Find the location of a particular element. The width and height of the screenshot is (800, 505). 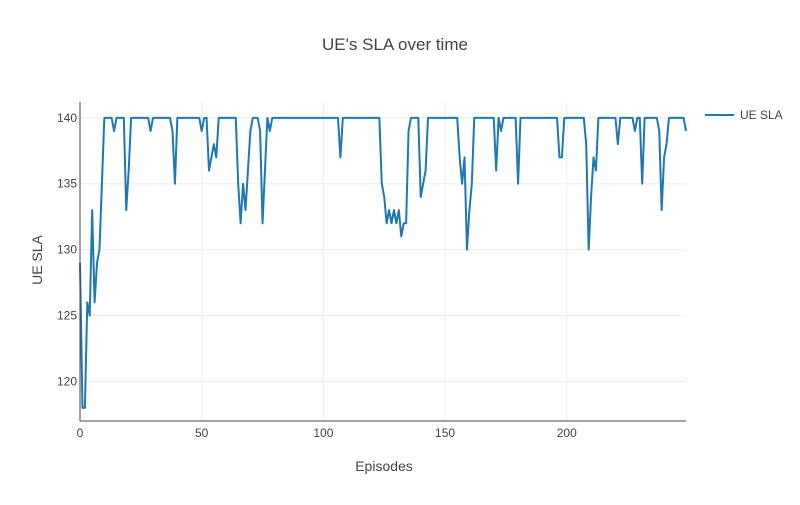

x-axis-title: Episodes is located at coordinates (384, 466).